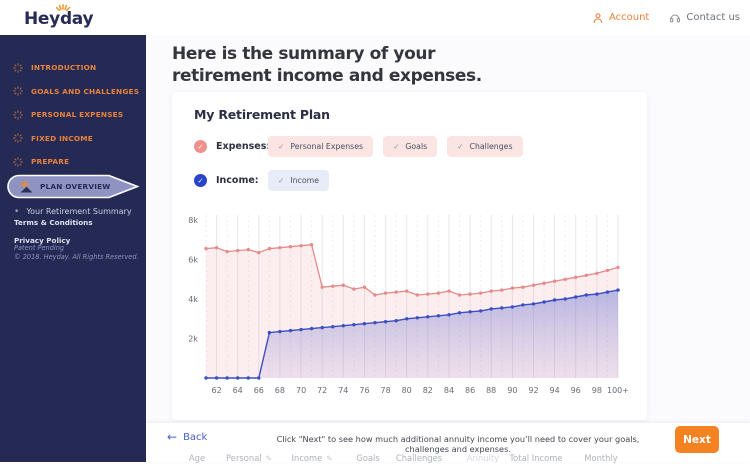 The width and height of the screenshot is (750, 469). I want to click on sidebar-item-fixed-income: FIXED INCOME, so click(73, 139).